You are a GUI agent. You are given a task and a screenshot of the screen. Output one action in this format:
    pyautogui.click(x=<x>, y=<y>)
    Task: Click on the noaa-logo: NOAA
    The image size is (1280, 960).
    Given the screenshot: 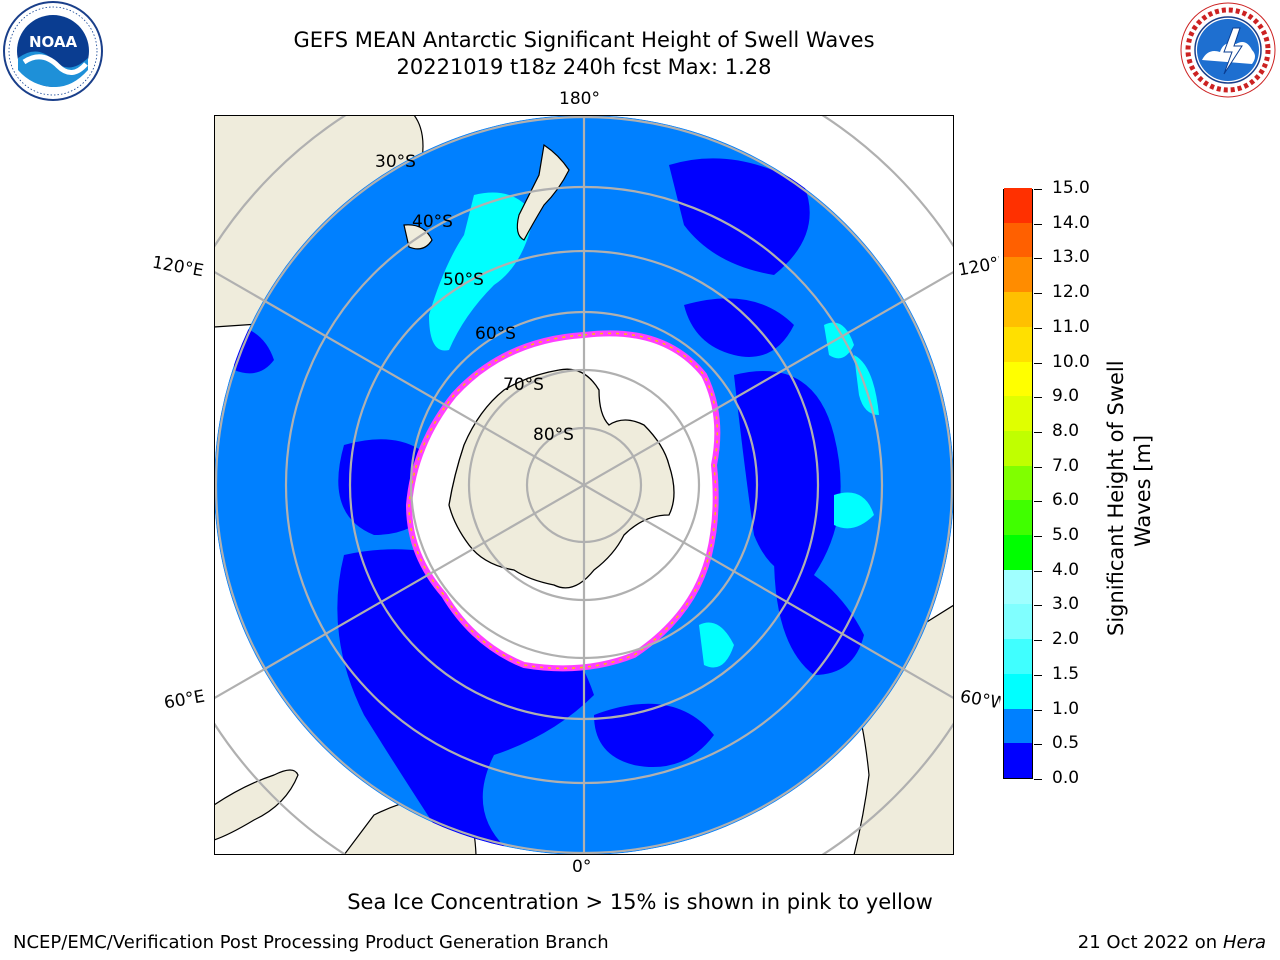 What is the action you would take?
    pyautogui.click(x=53, y=51)
    